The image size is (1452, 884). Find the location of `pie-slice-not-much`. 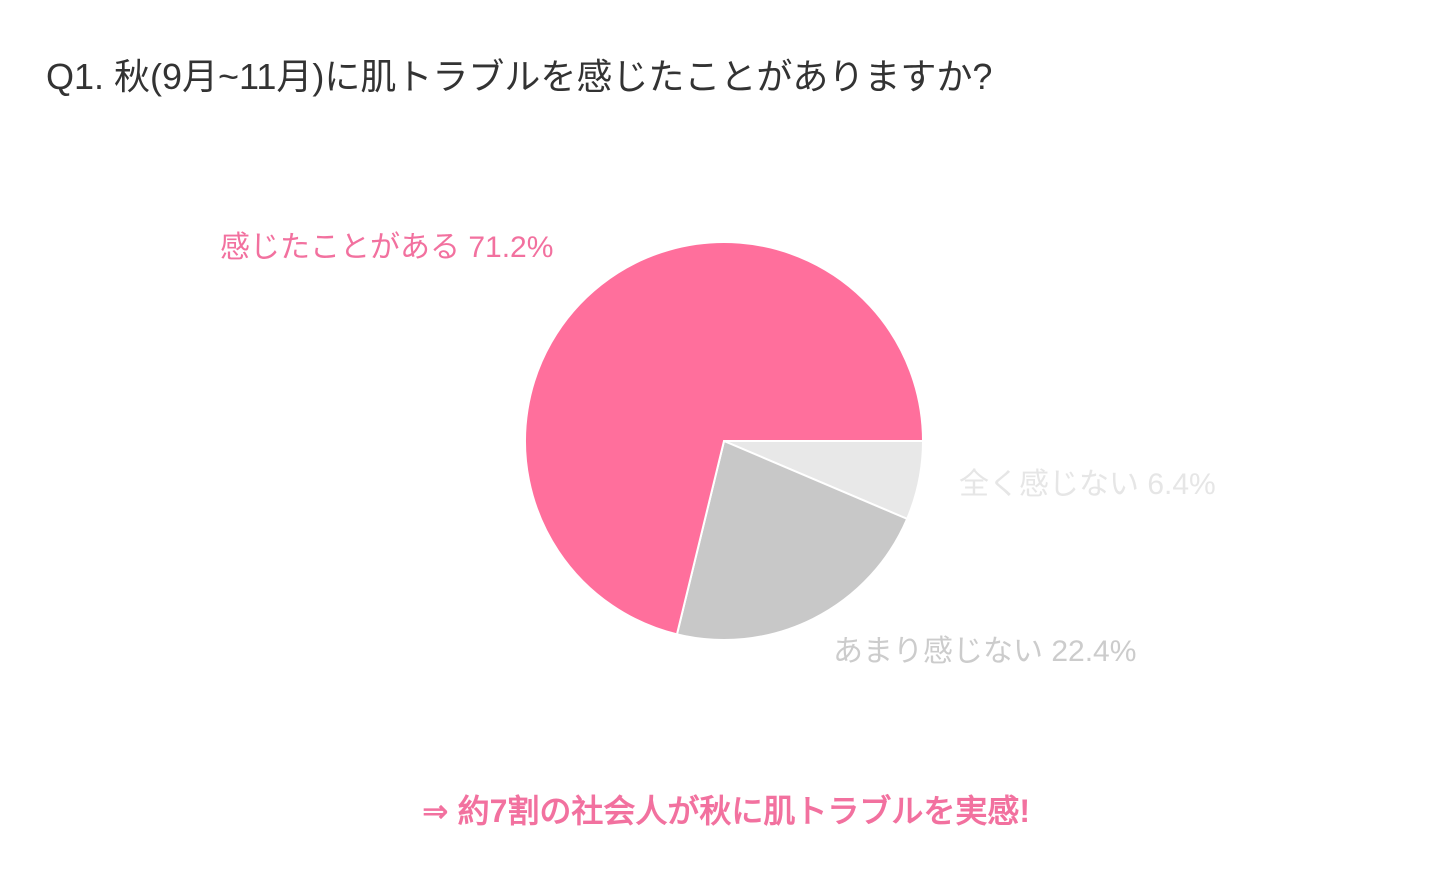

pie-slice-not-much is located at coordinates (792, 540).